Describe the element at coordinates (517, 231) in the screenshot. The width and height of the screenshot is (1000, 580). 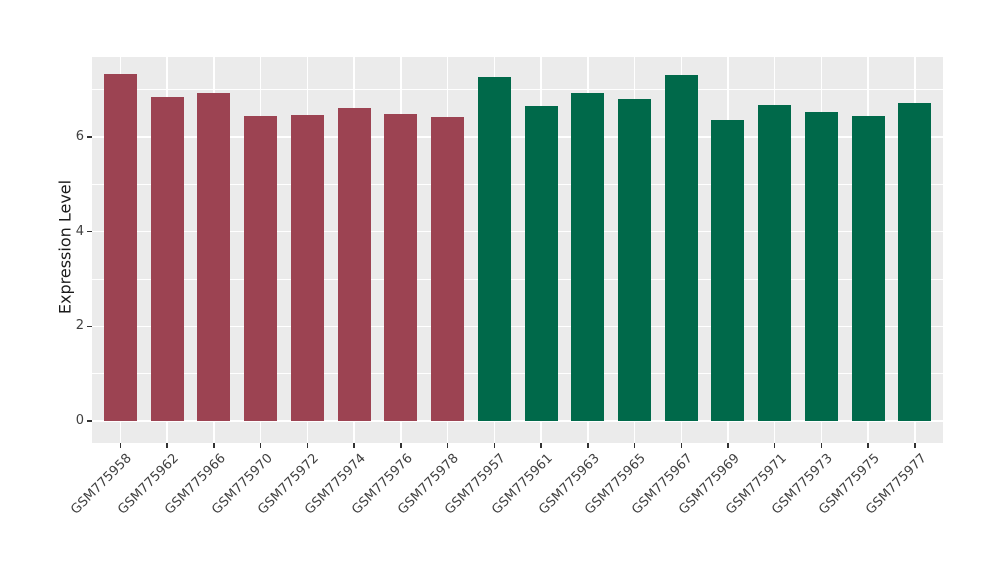
I see `major-gridline-y4` at that location.